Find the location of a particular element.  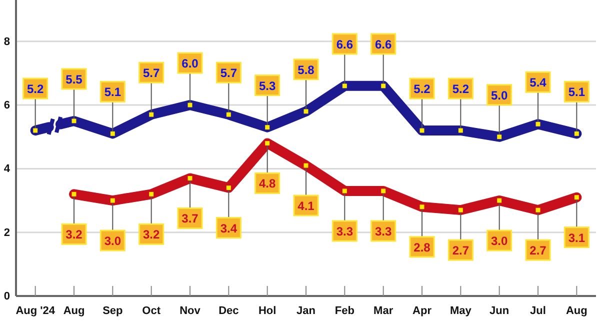

data-label: 3.1 is located at coordinates (577, 237).